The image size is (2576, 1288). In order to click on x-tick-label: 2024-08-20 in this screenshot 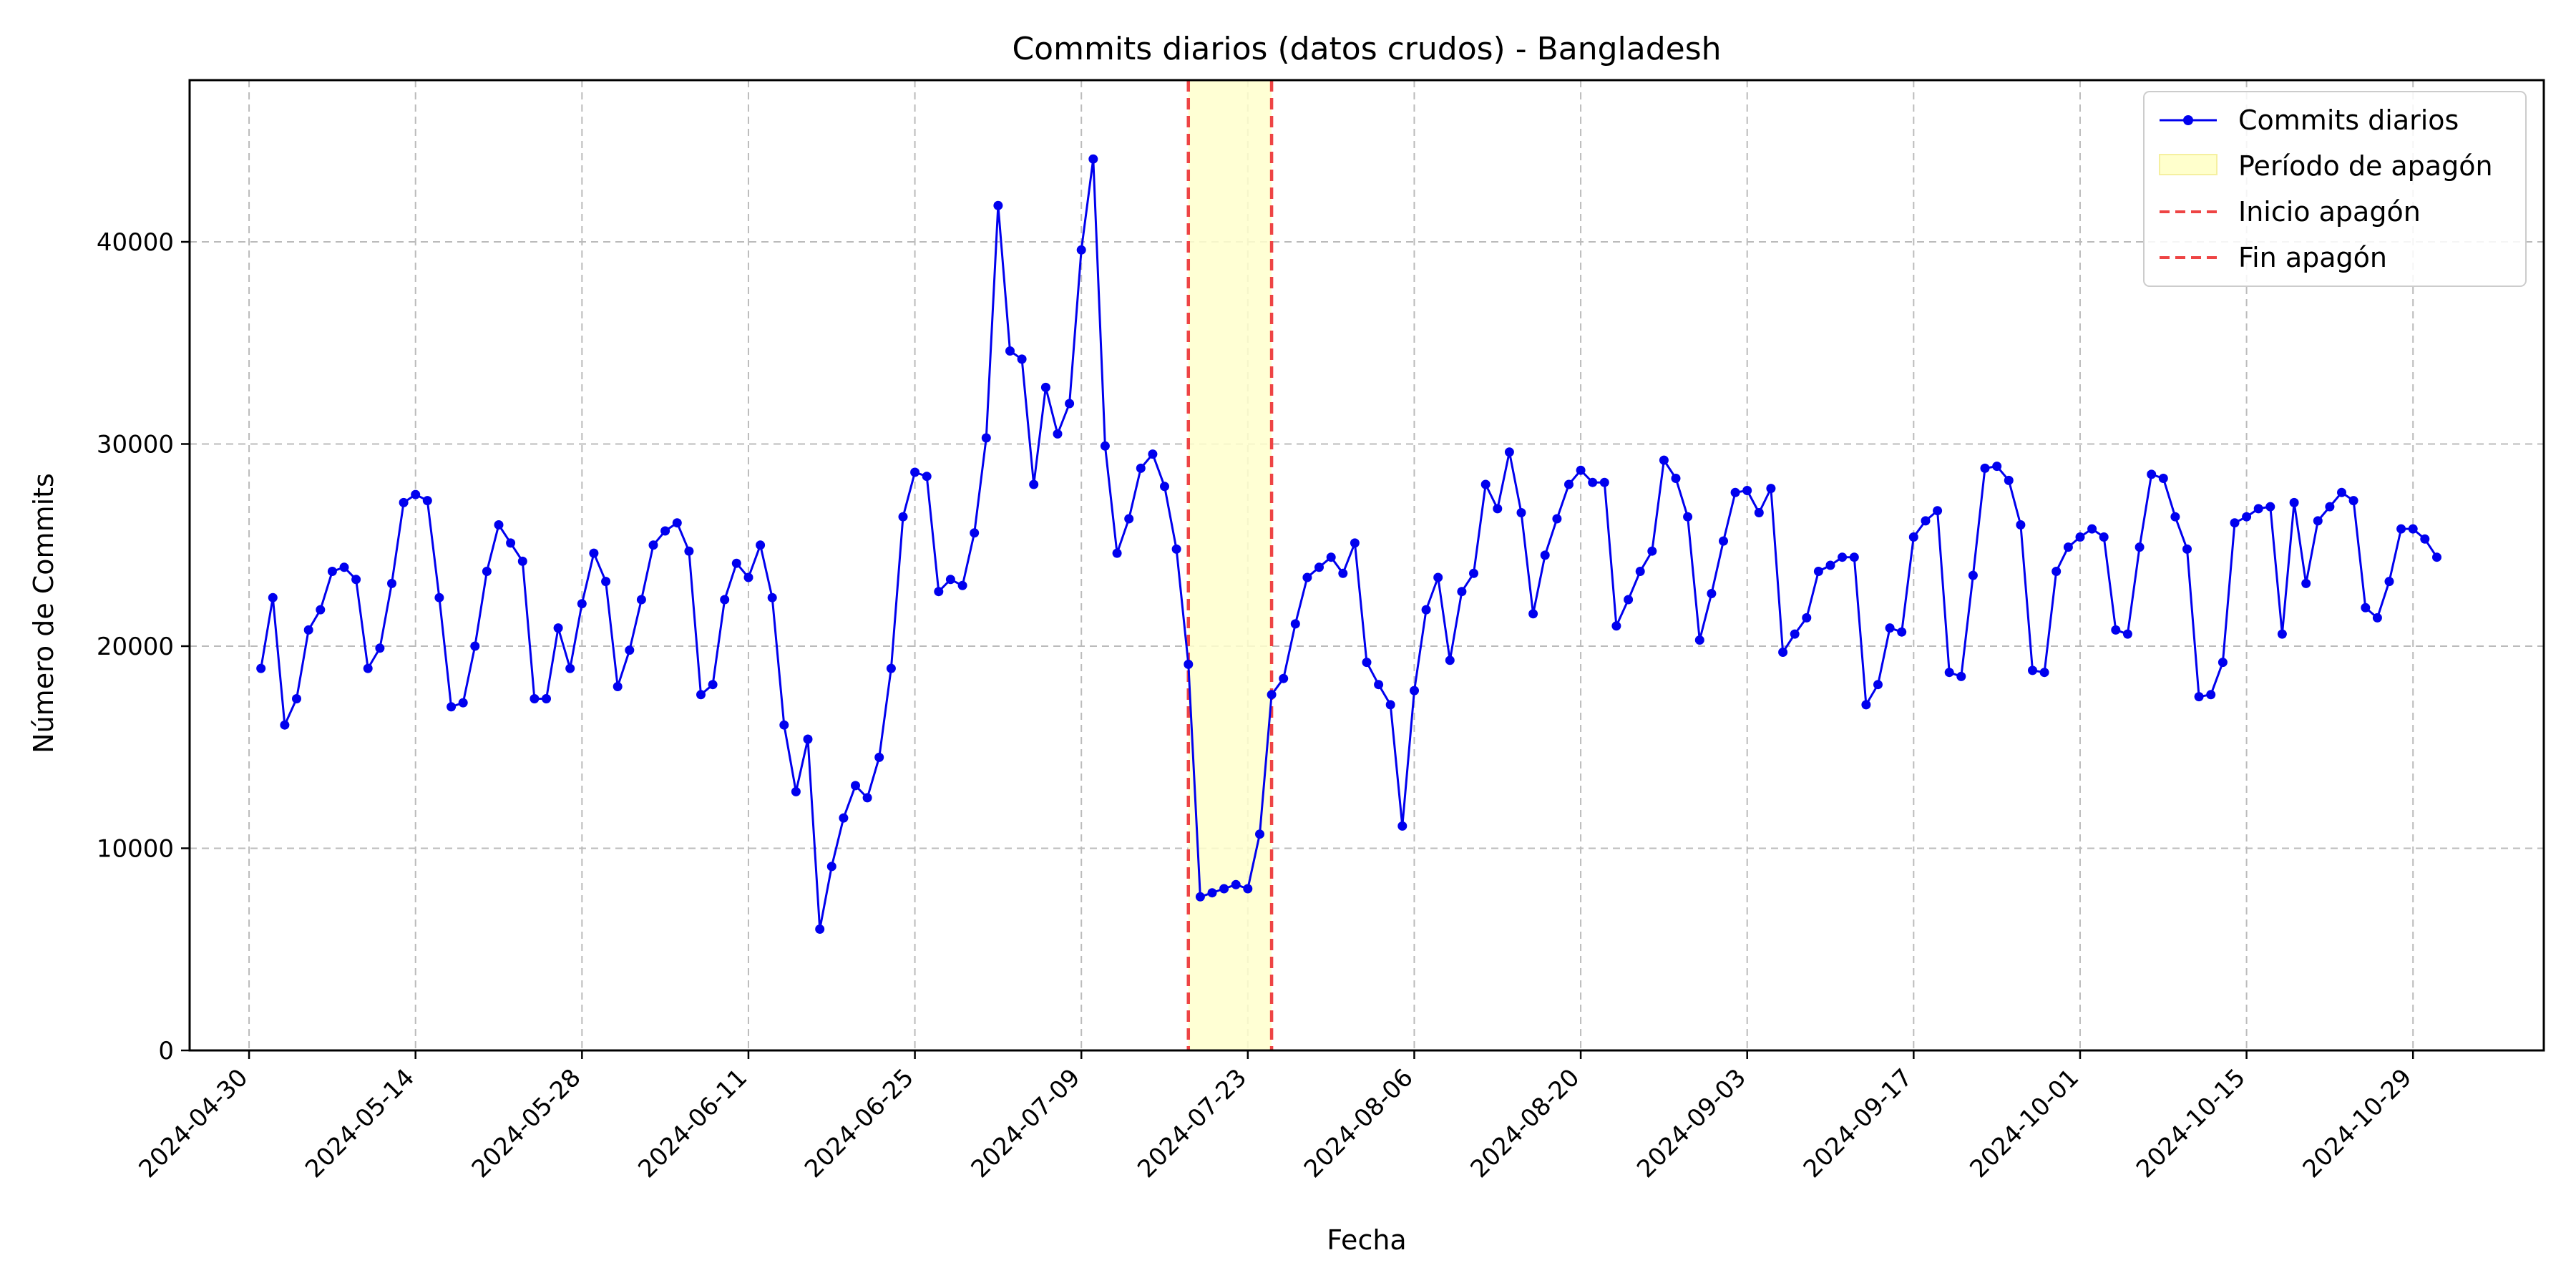, I will do `click(1525, 1123)`.